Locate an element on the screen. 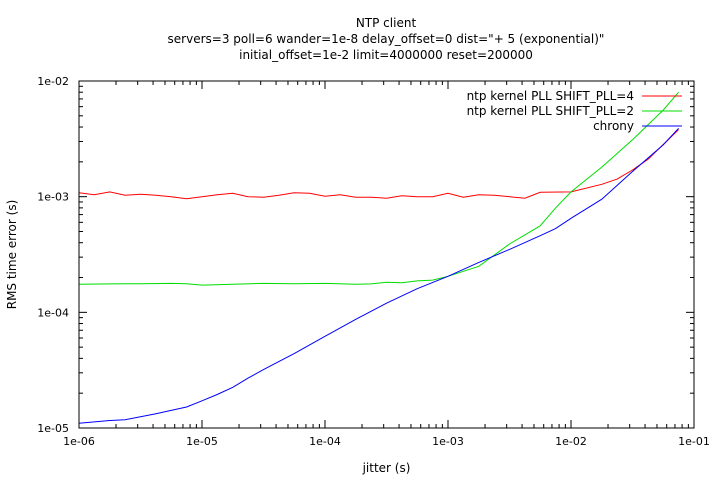 This screenshot has height=480, width=720. x-tick-label: 1e-02 is located at coordinates (571, 441).